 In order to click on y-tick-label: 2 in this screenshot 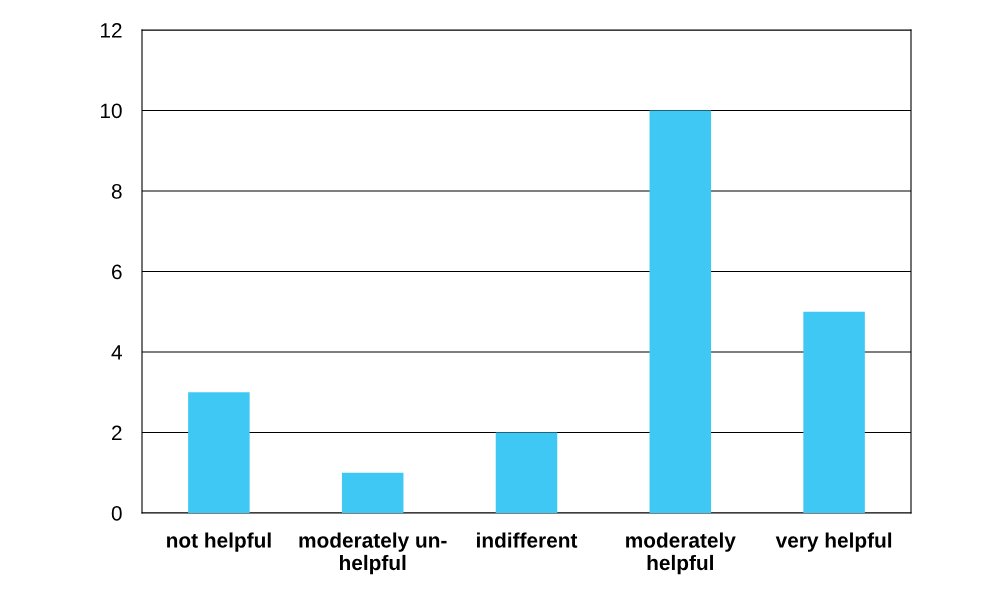, I will do `click(117, 433)`.